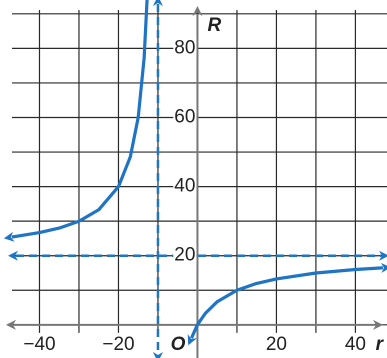 This screenshot has height=358, width=387. Describe the element at coordinates (178, 344) in the screenshot. I see `origin-label: O` at that location.